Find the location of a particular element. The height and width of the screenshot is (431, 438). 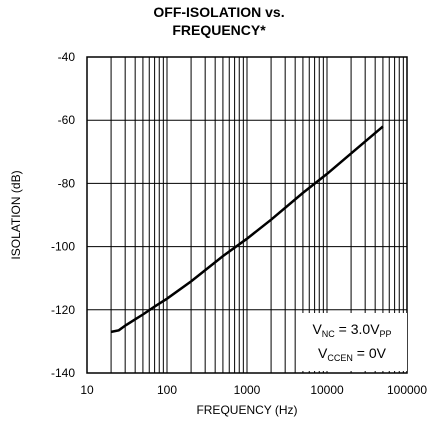

x-tick-label: 10000 is located at coordinates (327, 390).